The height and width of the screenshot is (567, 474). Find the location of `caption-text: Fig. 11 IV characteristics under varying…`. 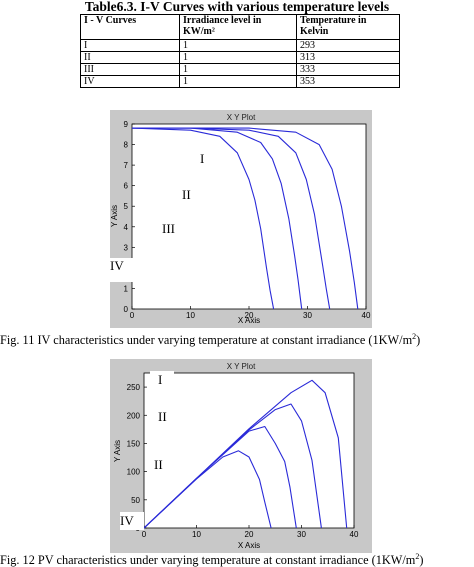

caption-text: Fig. 11 IV characteristics under varying… is located at coordinates (206, 340).